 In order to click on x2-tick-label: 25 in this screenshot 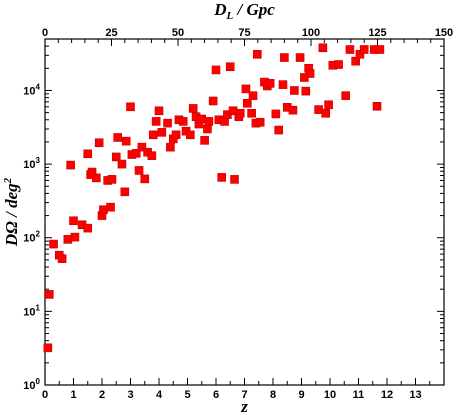, I will do `click(111, 33)`.